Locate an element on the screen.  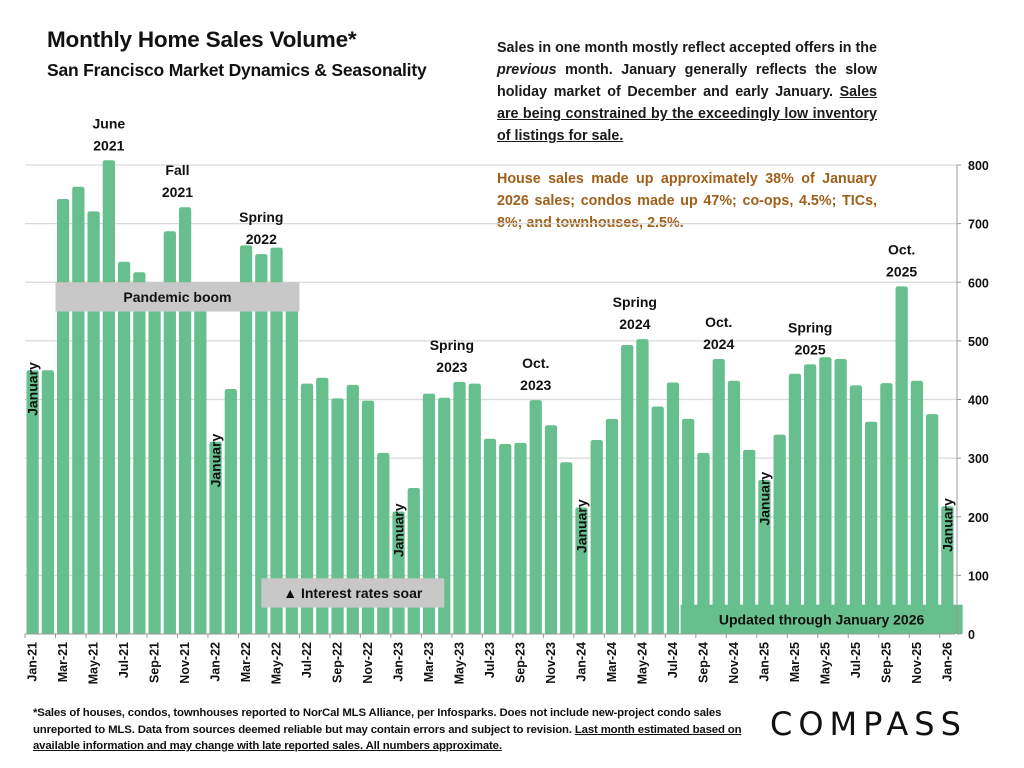
y-tick-label: 800 is located at coordinates (978, 166).